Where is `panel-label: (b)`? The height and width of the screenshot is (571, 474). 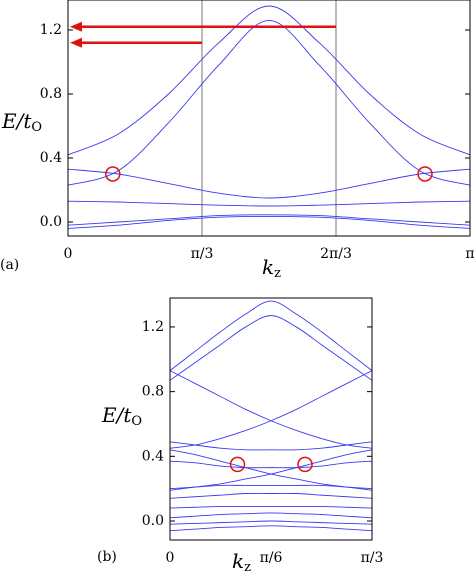 panel-label: (b) is located at coordinates (107, 557).